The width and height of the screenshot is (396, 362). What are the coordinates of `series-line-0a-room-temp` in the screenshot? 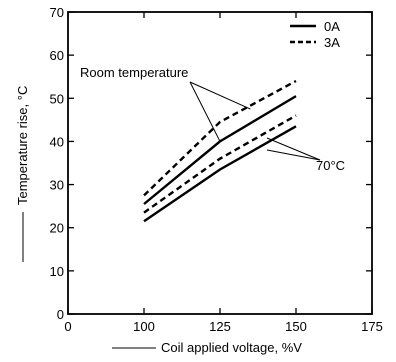 It's located at (220, 150).